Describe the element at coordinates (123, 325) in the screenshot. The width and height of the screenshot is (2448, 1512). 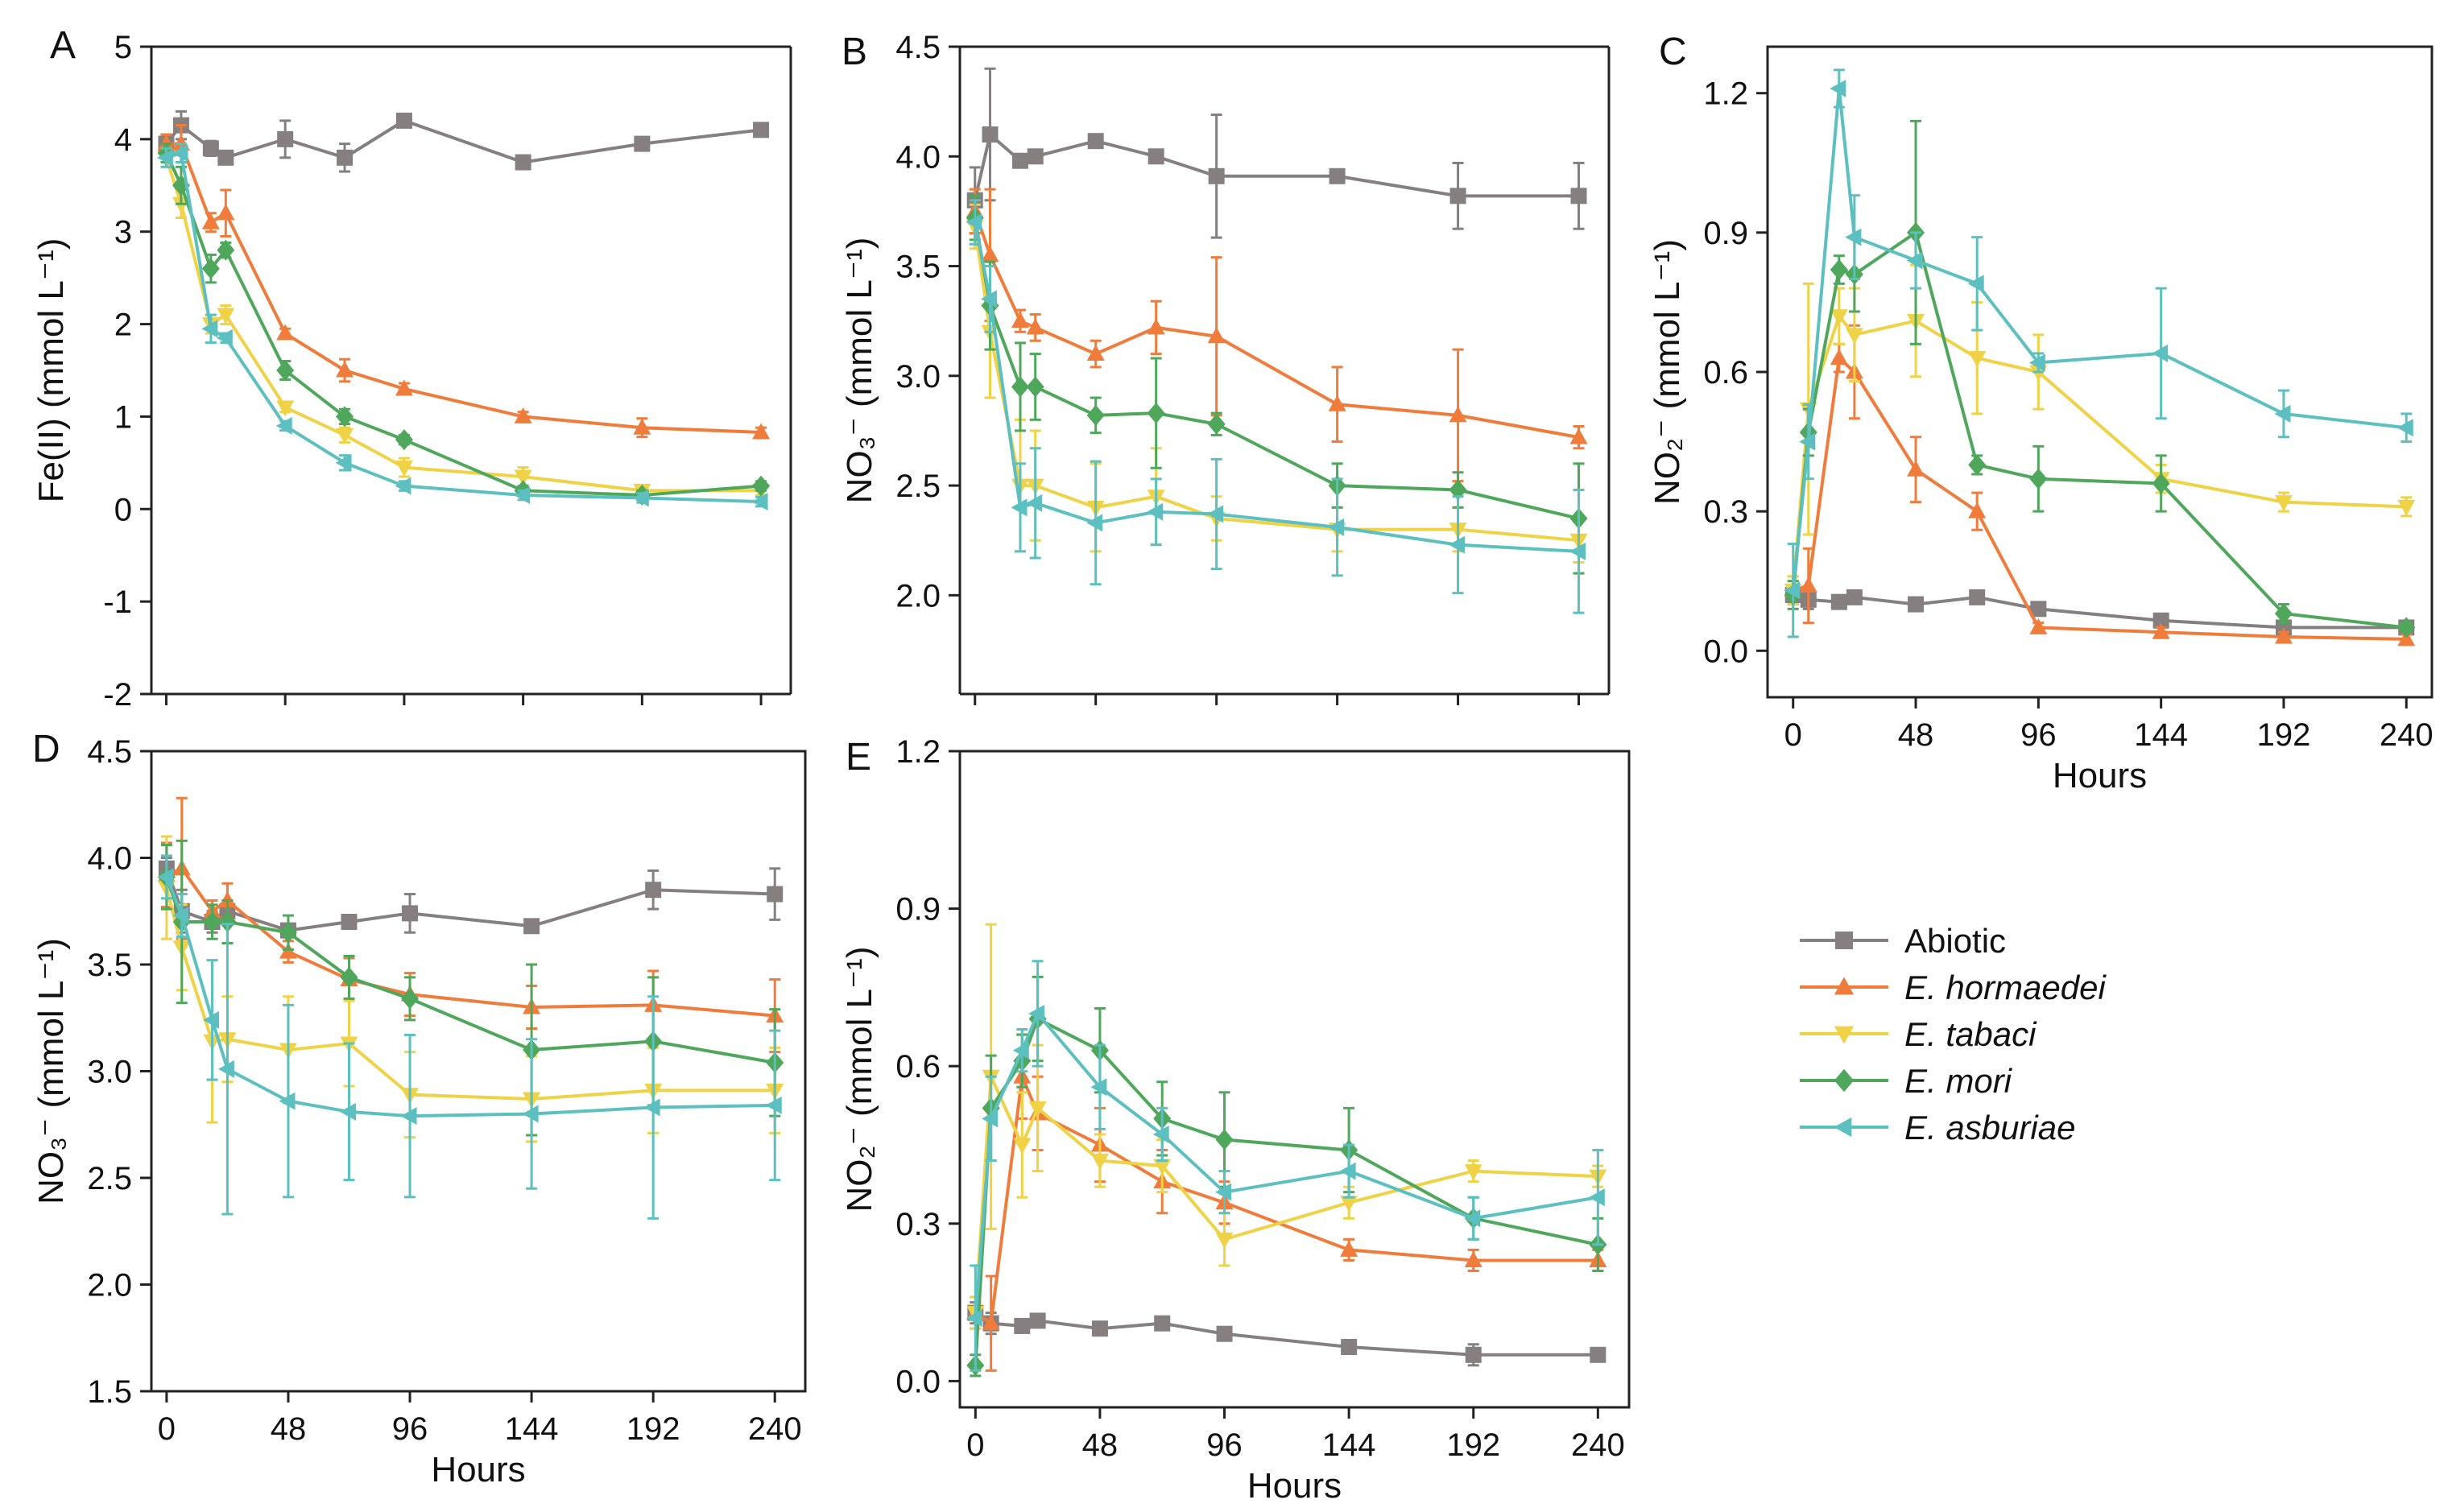
I see `y-tick-label: 2` at that location.